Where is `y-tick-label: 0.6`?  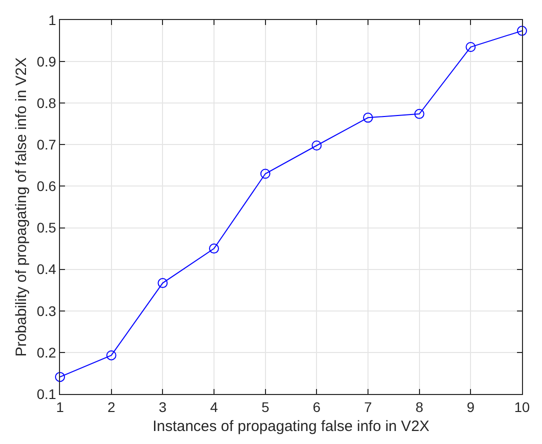
y-tick-label: 0.6 is located at coordinates (46, 186).